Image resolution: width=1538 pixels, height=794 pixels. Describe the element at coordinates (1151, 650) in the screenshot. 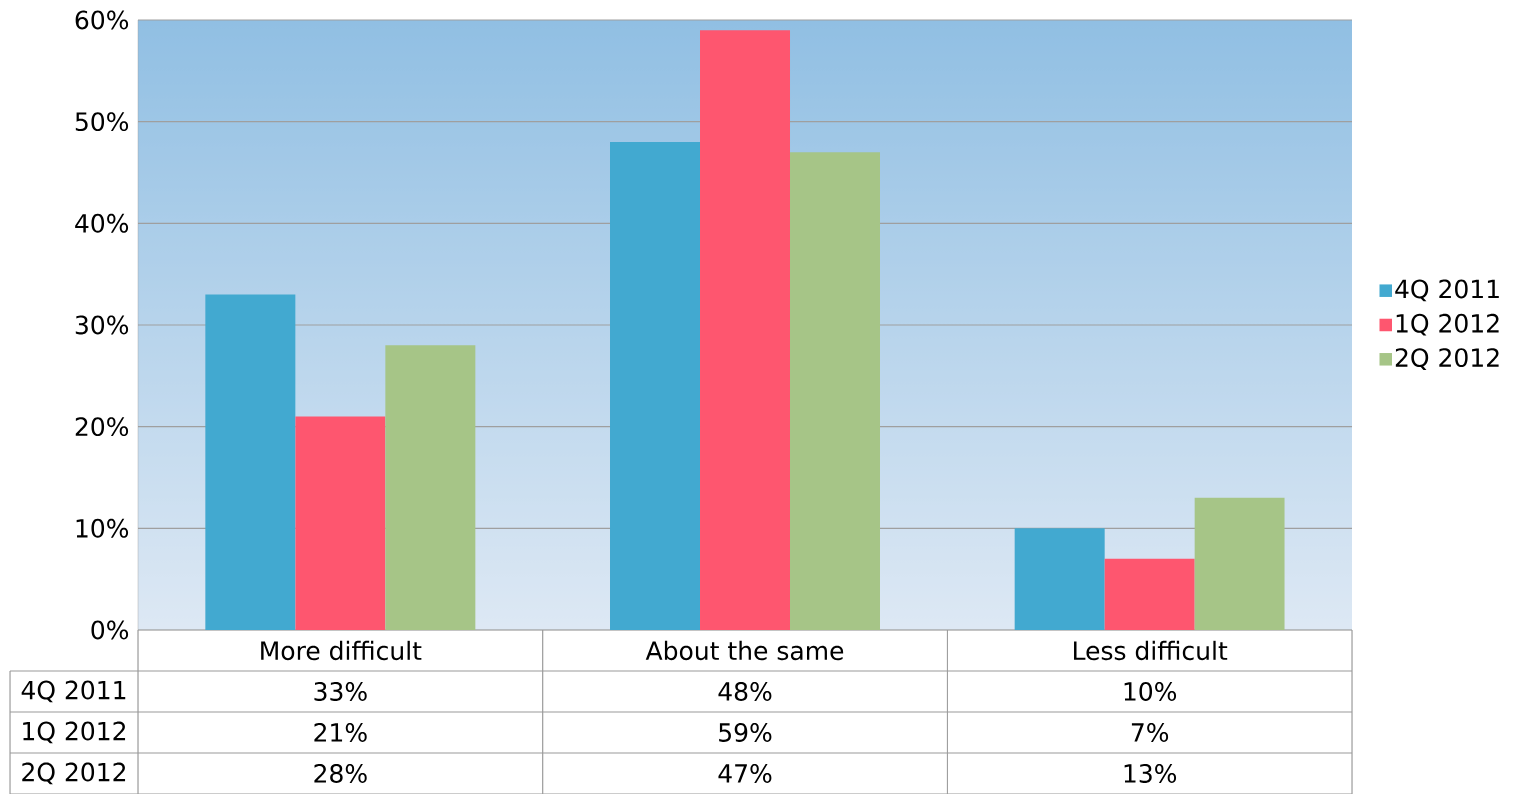

I see `x-tick-label: Less difficult` at that location.